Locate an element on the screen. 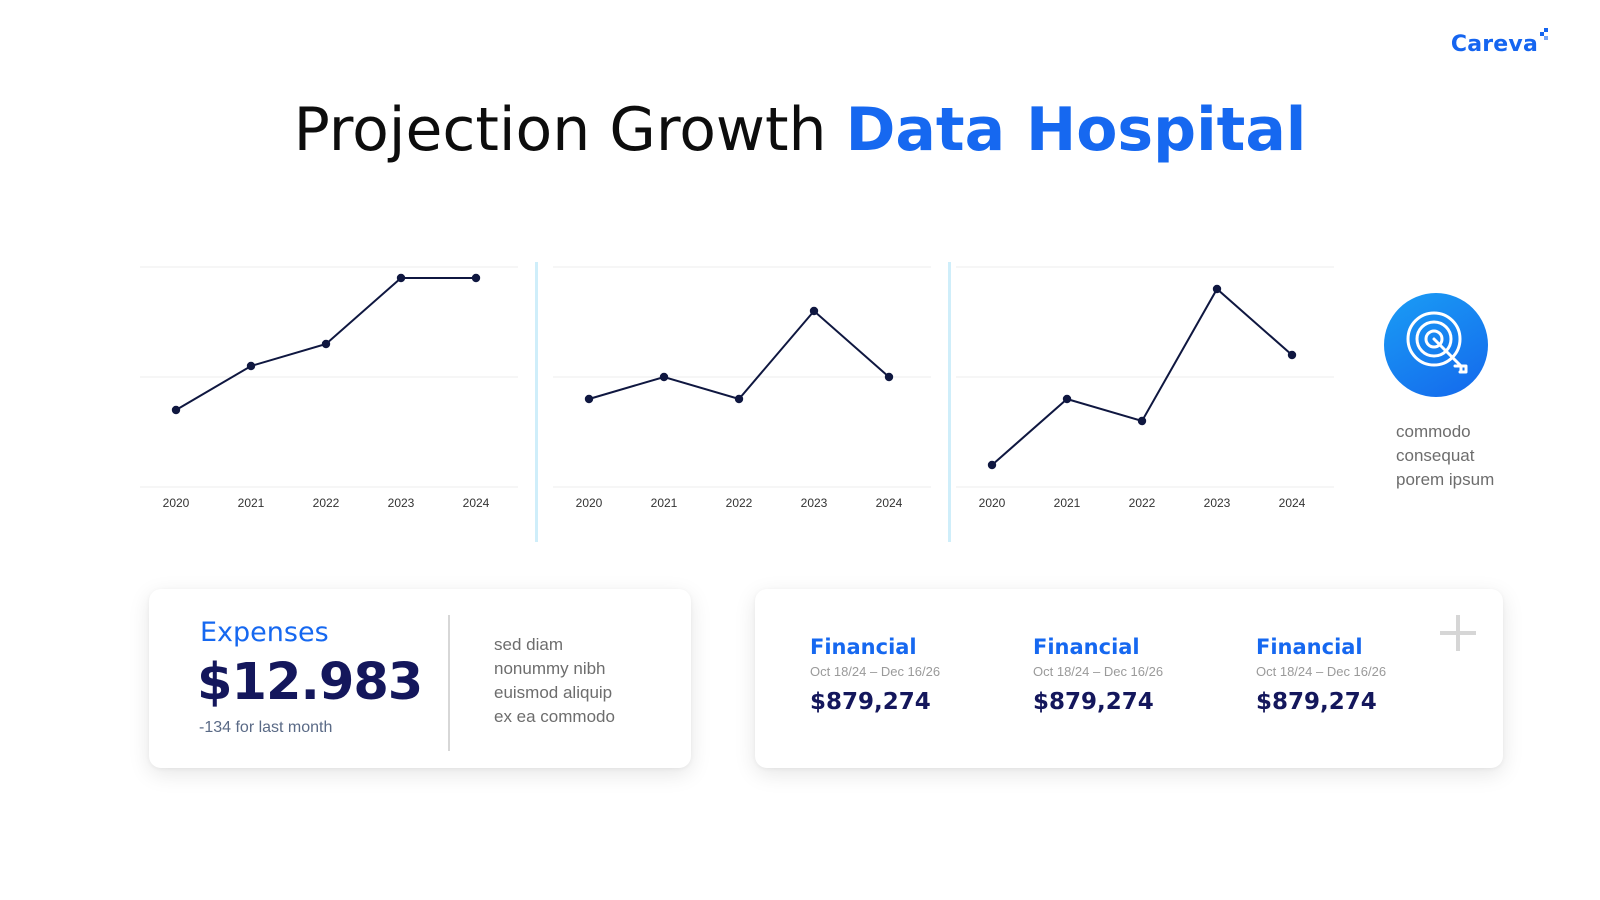  plus-icon is located at coordinates (1458, 633).